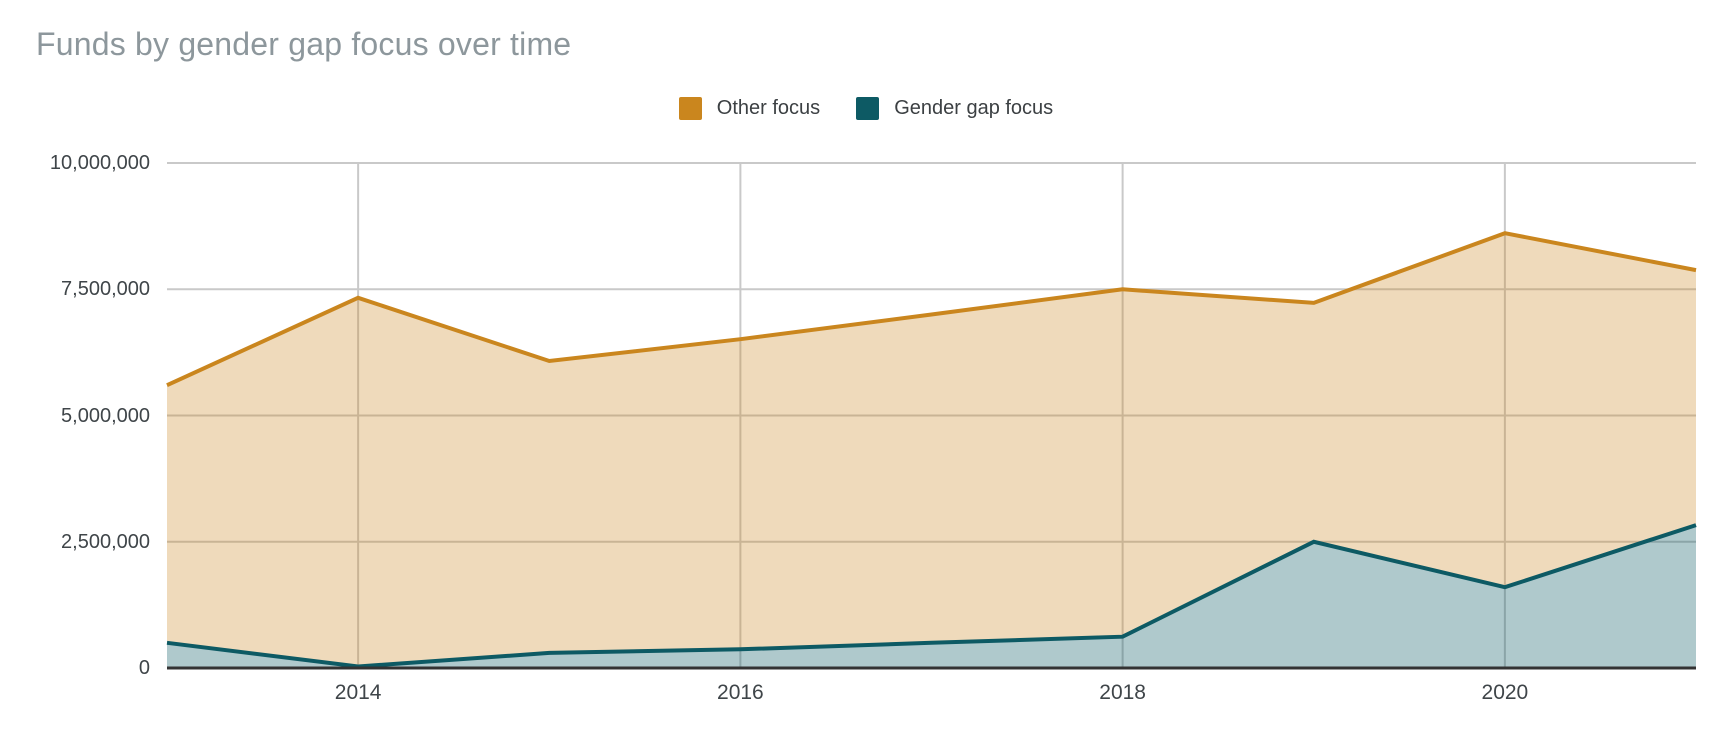  Describe the element at coordinates (358, 692) in the screenshot. I see `x-axis-tick-label: 2014` at that location.